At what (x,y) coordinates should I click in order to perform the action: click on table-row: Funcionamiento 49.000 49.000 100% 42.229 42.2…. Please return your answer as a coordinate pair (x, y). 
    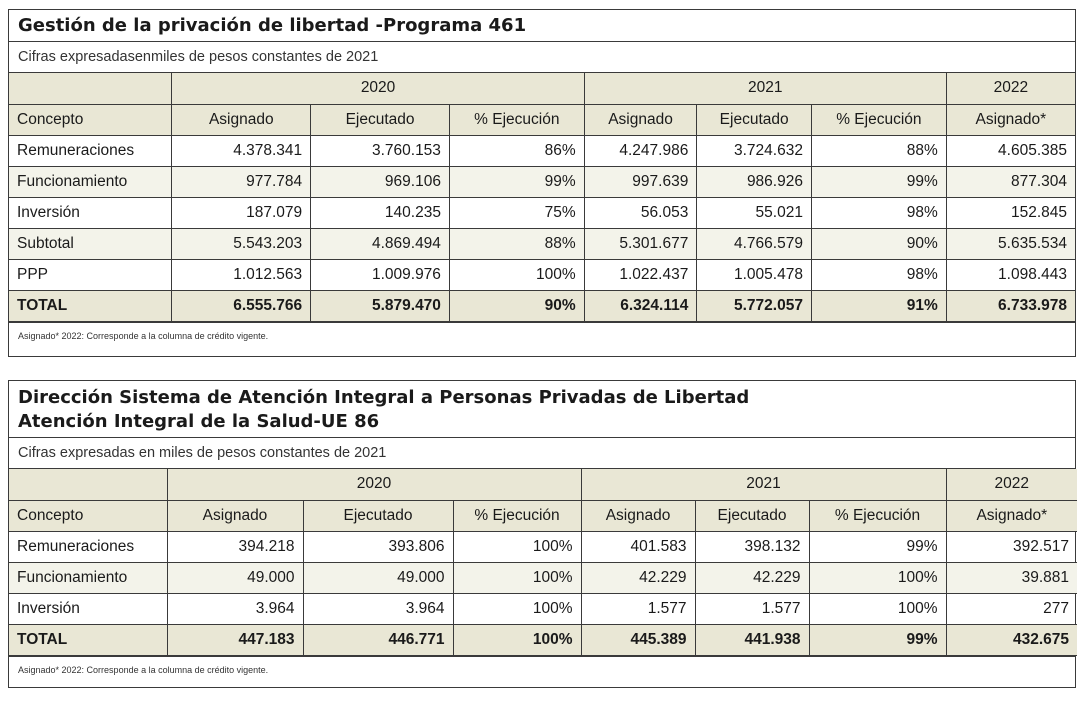
    Looking at the image, I should click on (543, 577).